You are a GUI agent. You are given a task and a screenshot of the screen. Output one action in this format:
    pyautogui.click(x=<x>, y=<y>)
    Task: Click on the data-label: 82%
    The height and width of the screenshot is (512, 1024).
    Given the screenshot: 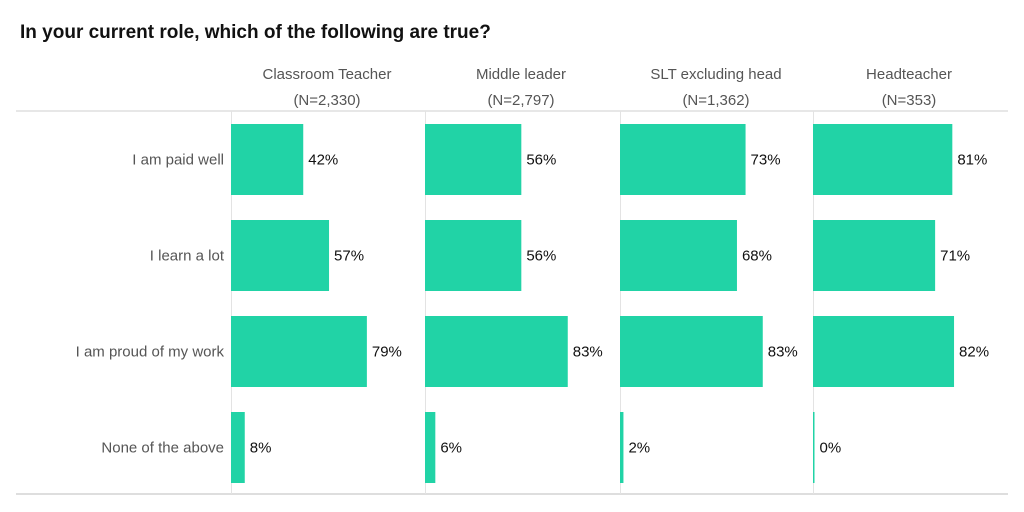 What is the action you would take?
    pyautogui.click(x=974, y=352)
    